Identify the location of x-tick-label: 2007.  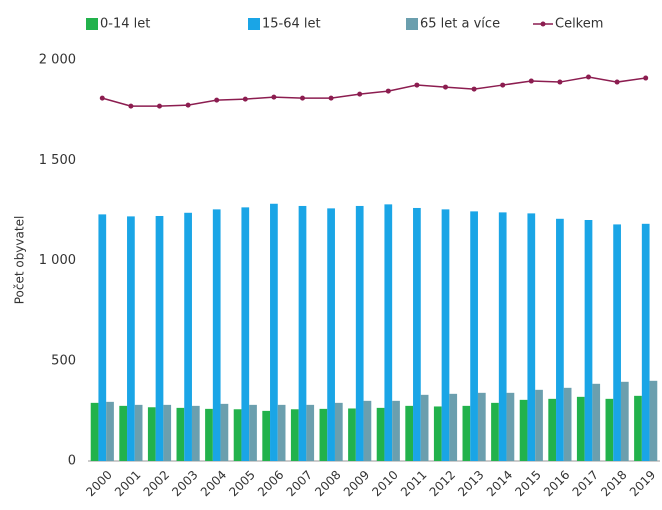
(299, 483).